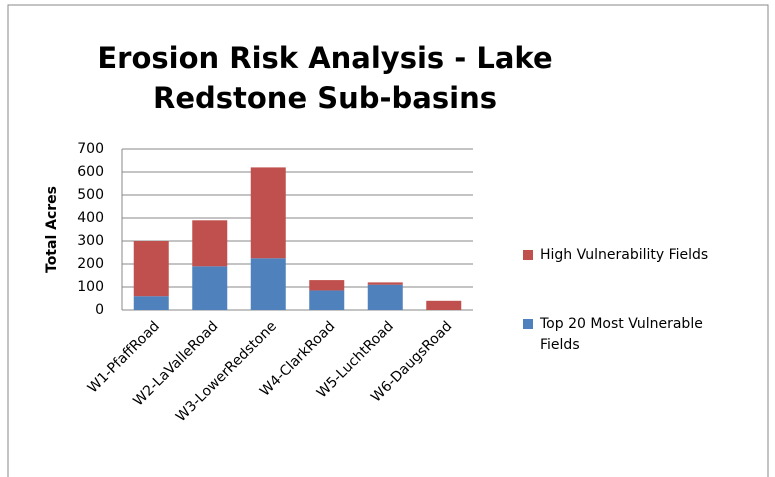 The width and height of the screenshot is (775, 477). Describe the element at coordinates (226, 371) in the screenshot. I see `x-tick-label: W3-LowerRedstone` at that location.